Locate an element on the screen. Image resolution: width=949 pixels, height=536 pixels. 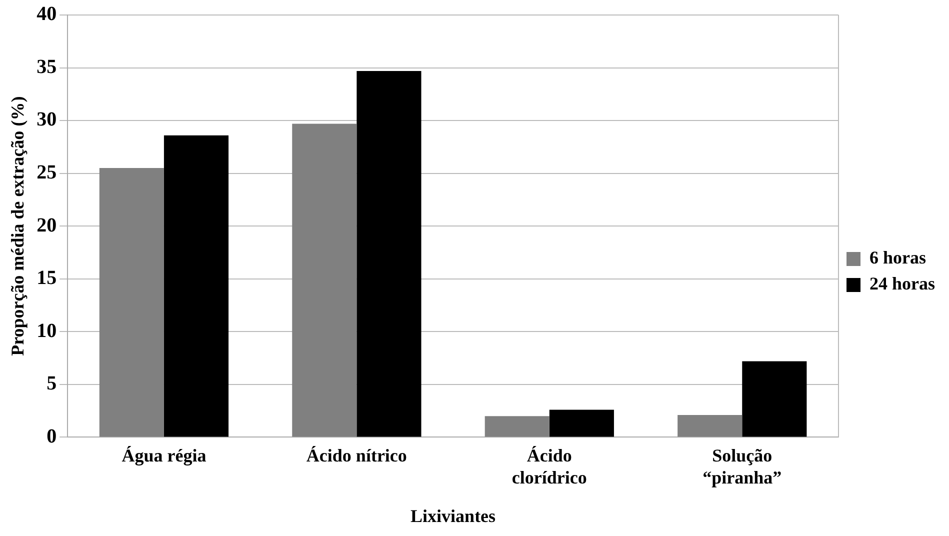
x-tick-label: Solução “piranha” is located at coordinates (742, 467).